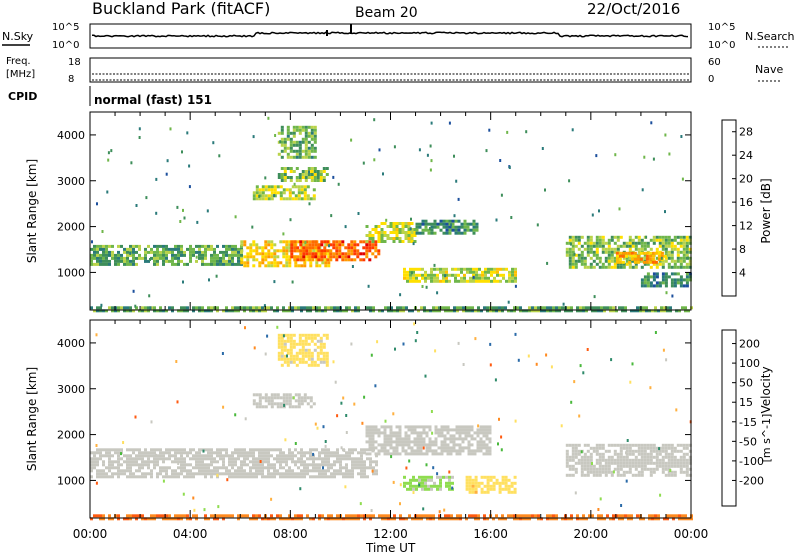 This screenshot has width=800, height=554. I want to click on colorbar-tick-label: 12, so click(746, 226).